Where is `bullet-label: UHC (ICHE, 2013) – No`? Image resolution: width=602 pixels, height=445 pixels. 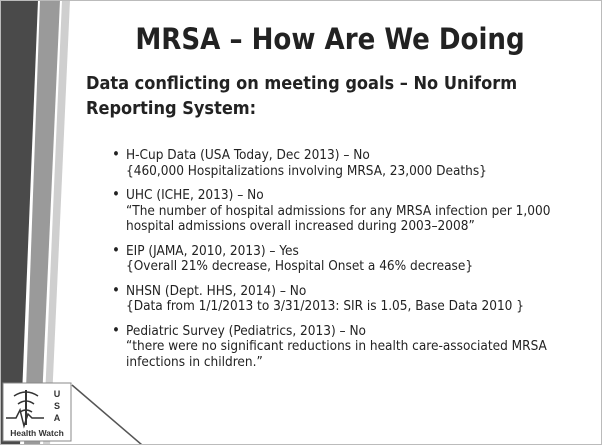 bullet-label: UHC (ICHE, 2013) – No is located at coordinates (195, 195).